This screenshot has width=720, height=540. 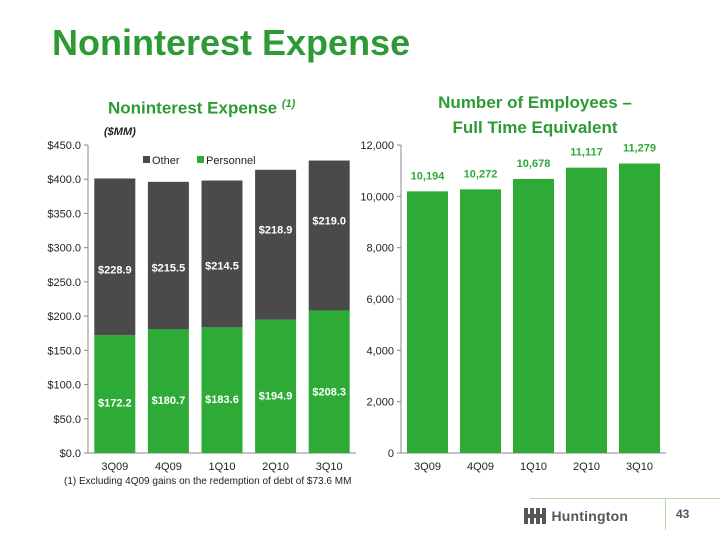 What do you see at coordinates (64, 146) in the screenshot?
I see `left-y-tick-label: $450.0` at bounding box center [64, 146].